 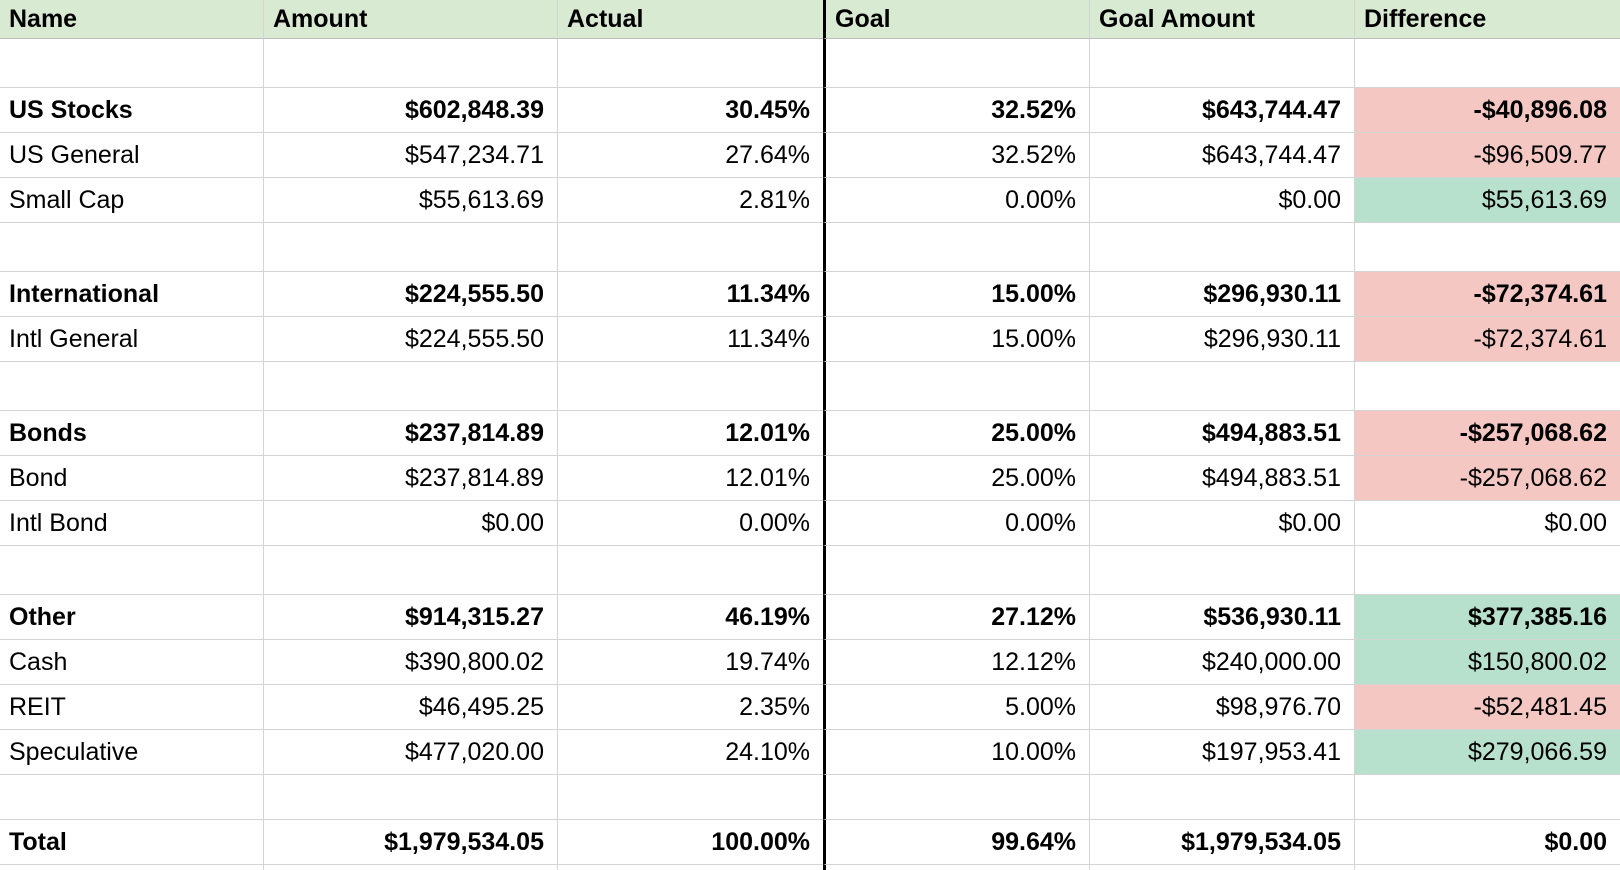 I want to click on cell-amount: $237,814.89, so click(x=411, y=433).